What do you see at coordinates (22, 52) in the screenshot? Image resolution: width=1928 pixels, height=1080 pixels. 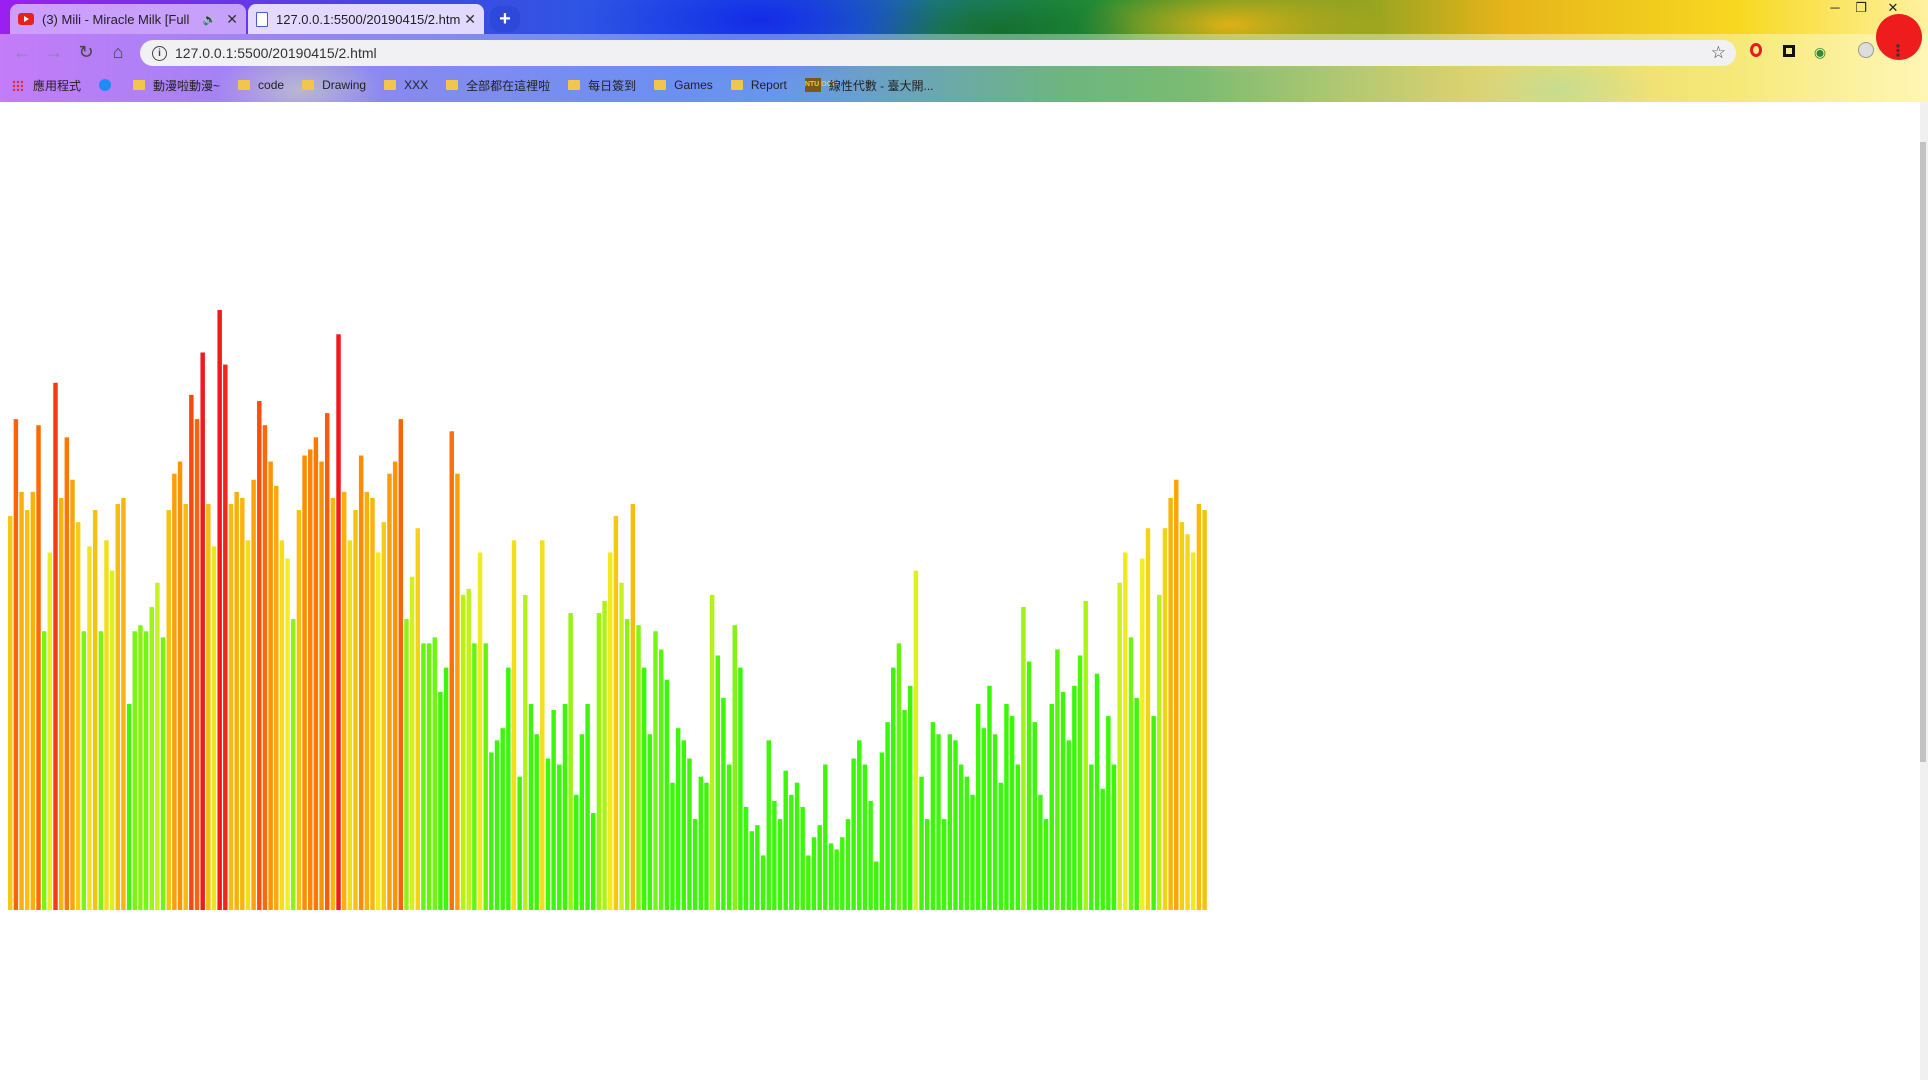 I see `back-button: ←` at bounding box center [22, 52].